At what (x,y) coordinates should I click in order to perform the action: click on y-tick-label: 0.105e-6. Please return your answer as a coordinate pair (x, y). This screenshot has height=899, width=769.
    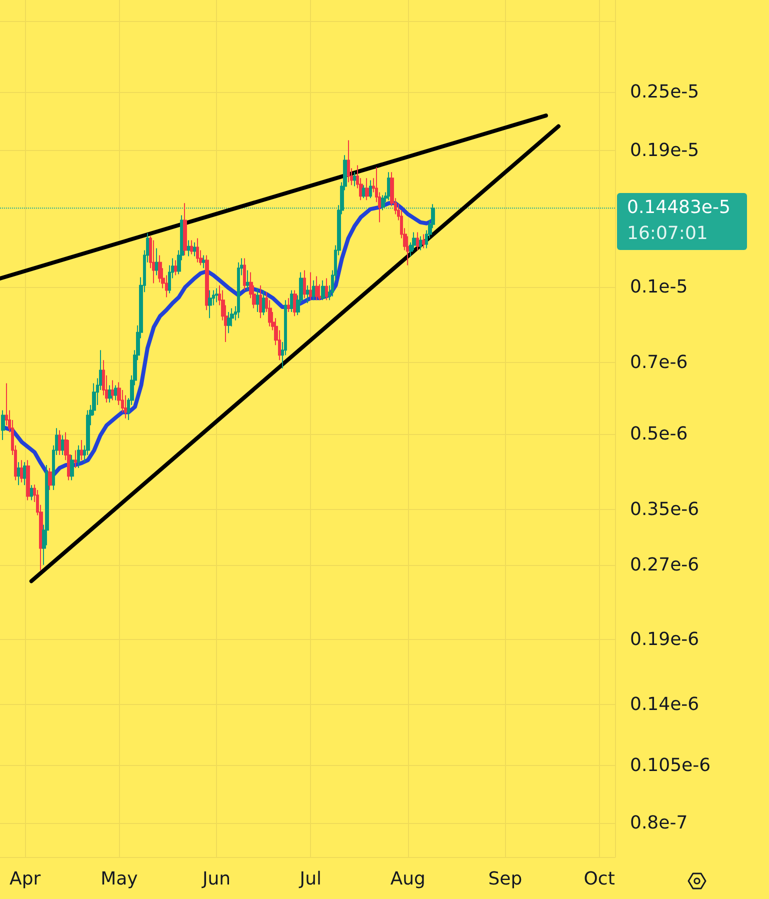
    Looking at the image, I should click on (670, 765).